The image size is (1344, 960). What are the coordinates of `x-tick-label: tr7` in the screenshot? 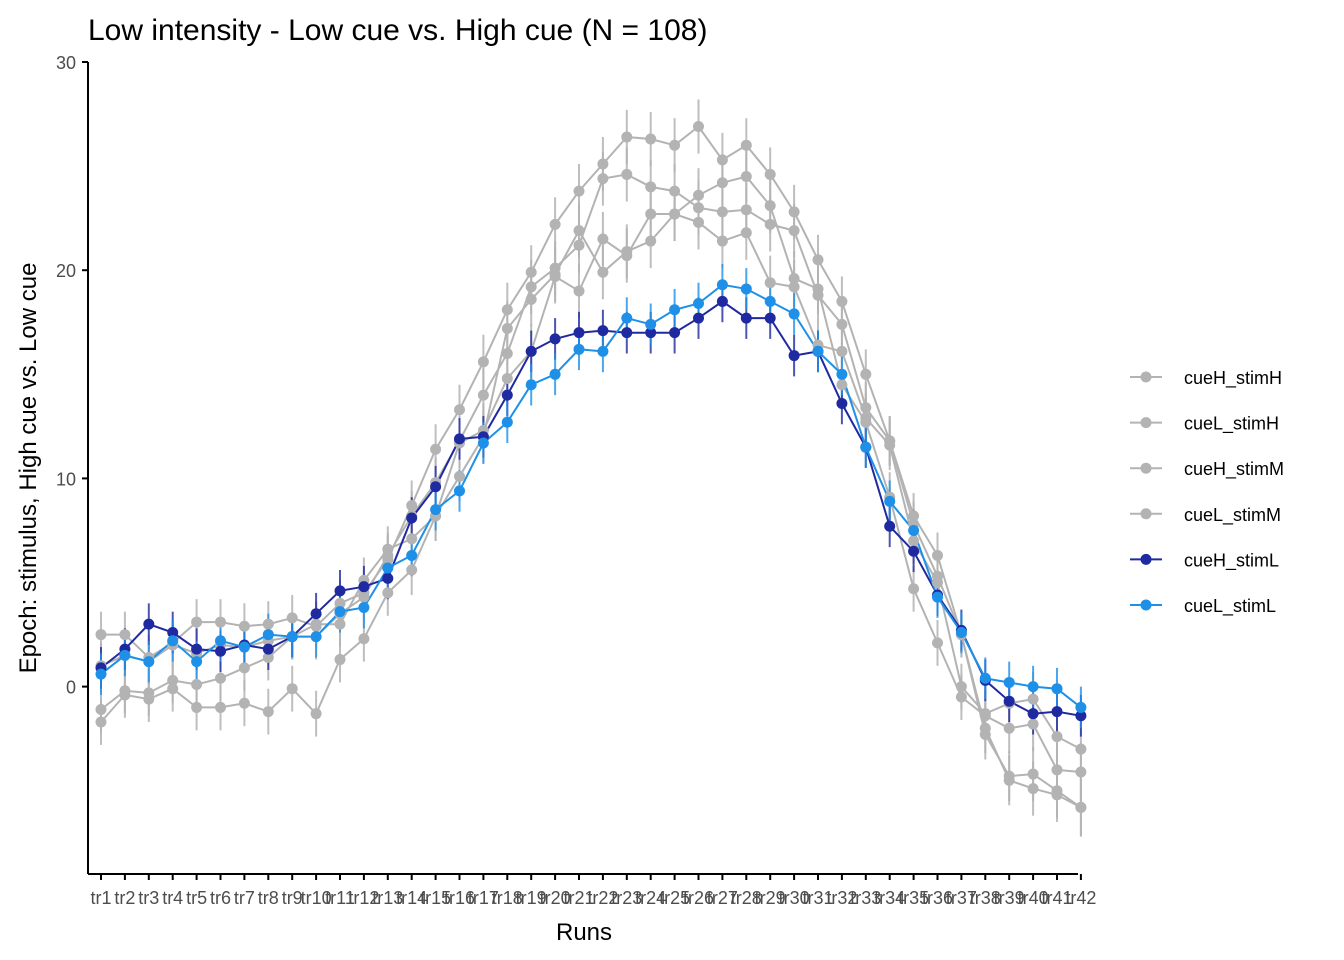 It's located at (244, 898).